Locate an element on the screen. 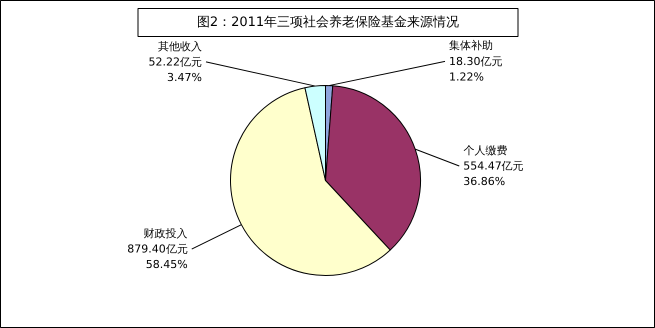 This screenshot has width=655, height=328. data-label: 879.40亿元 58.45% is located at coordinates (157, 257).